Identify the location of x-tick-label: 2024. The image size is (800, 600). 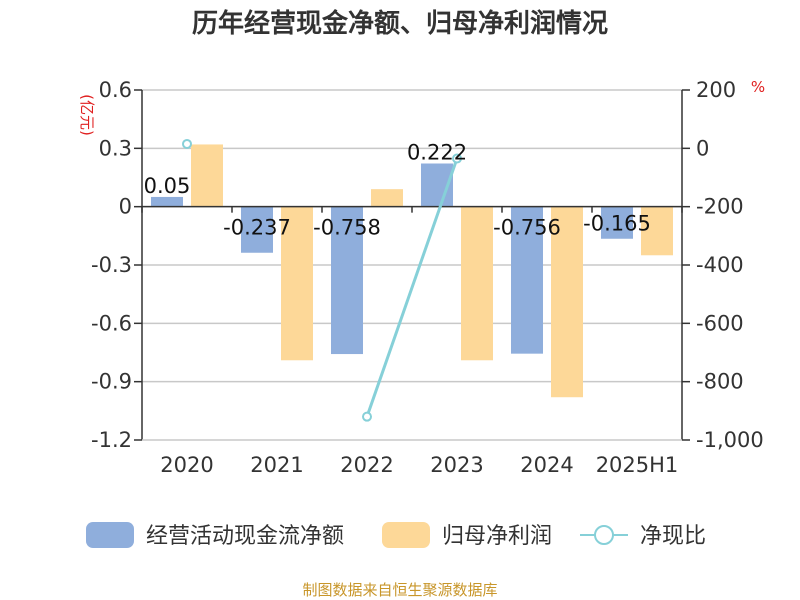
(546, 465).